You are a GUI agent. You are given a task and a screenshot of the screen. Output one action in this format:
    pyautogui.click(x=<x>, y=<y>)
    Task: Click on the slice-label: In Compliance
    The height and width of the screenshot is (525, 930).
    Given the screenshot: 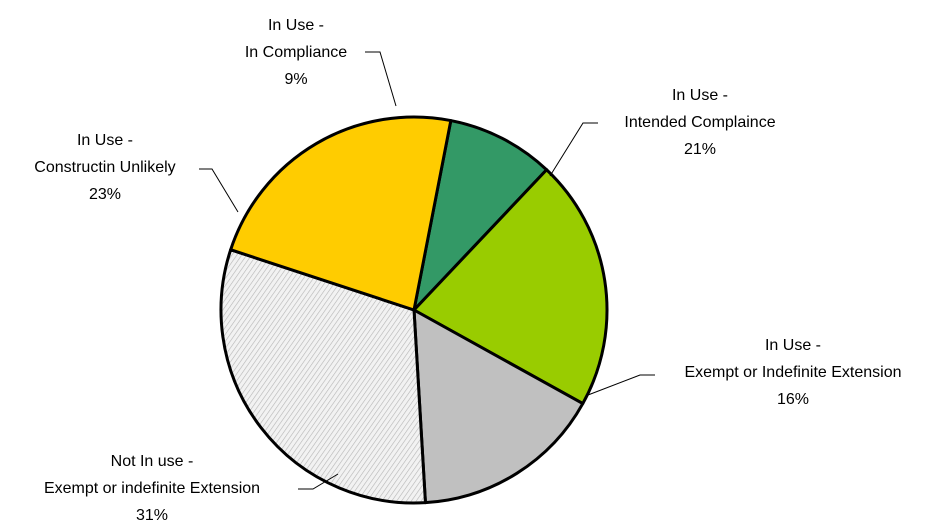 What is the action you would take?
    pyautogui.click(x=296, y=52)
    